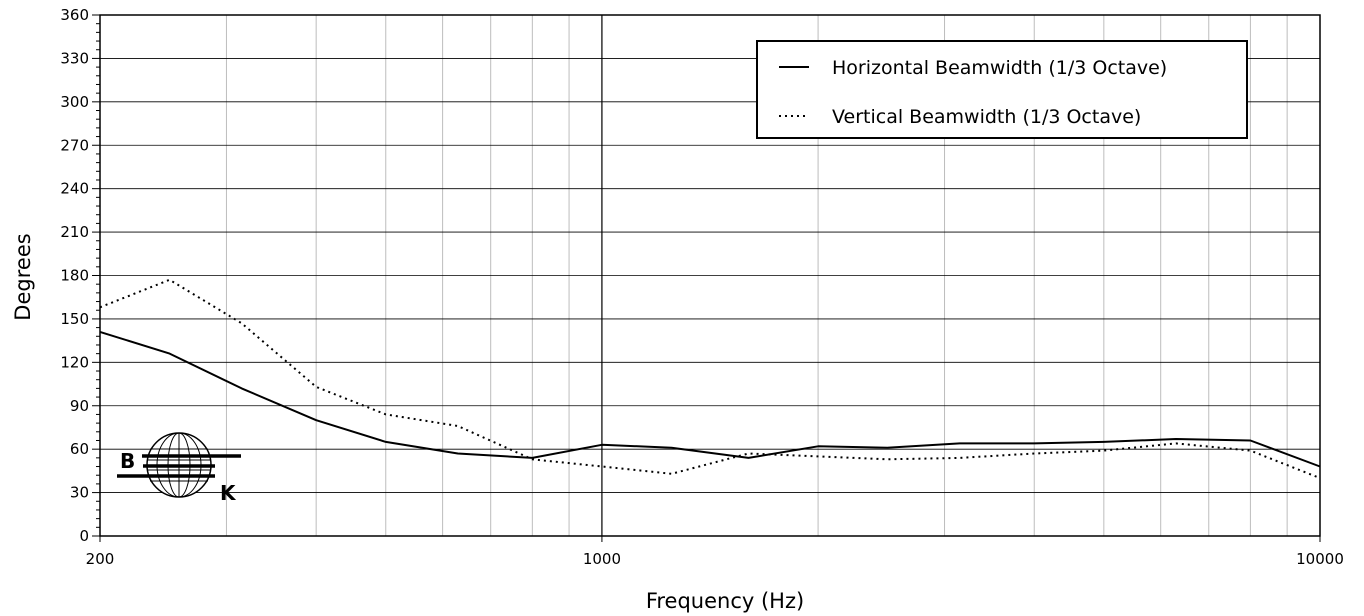 The image size is (1364, 616). What do you see at coordinates (715, 552) in the screenshot?
I see `x-tick-labels: 200 1000 10000` at bounding box center [715, 552].